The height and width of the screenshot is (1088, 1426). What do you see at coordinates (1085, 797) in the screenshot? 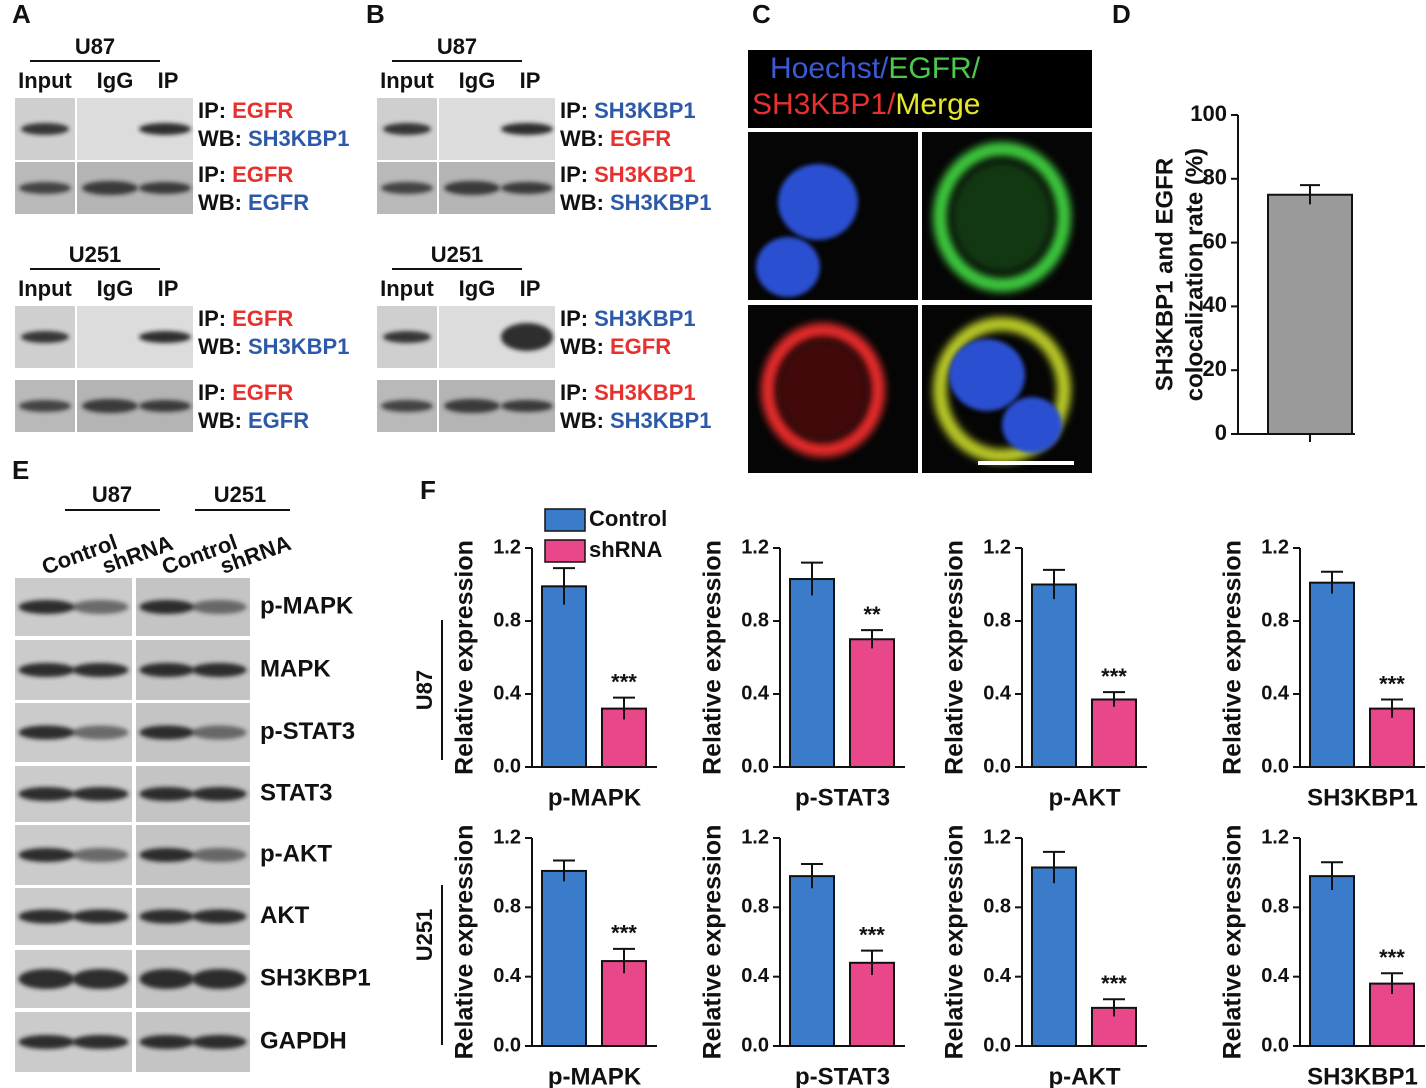
I see `x-axis-label: p-AKT` at bounding box center [1085, 797].